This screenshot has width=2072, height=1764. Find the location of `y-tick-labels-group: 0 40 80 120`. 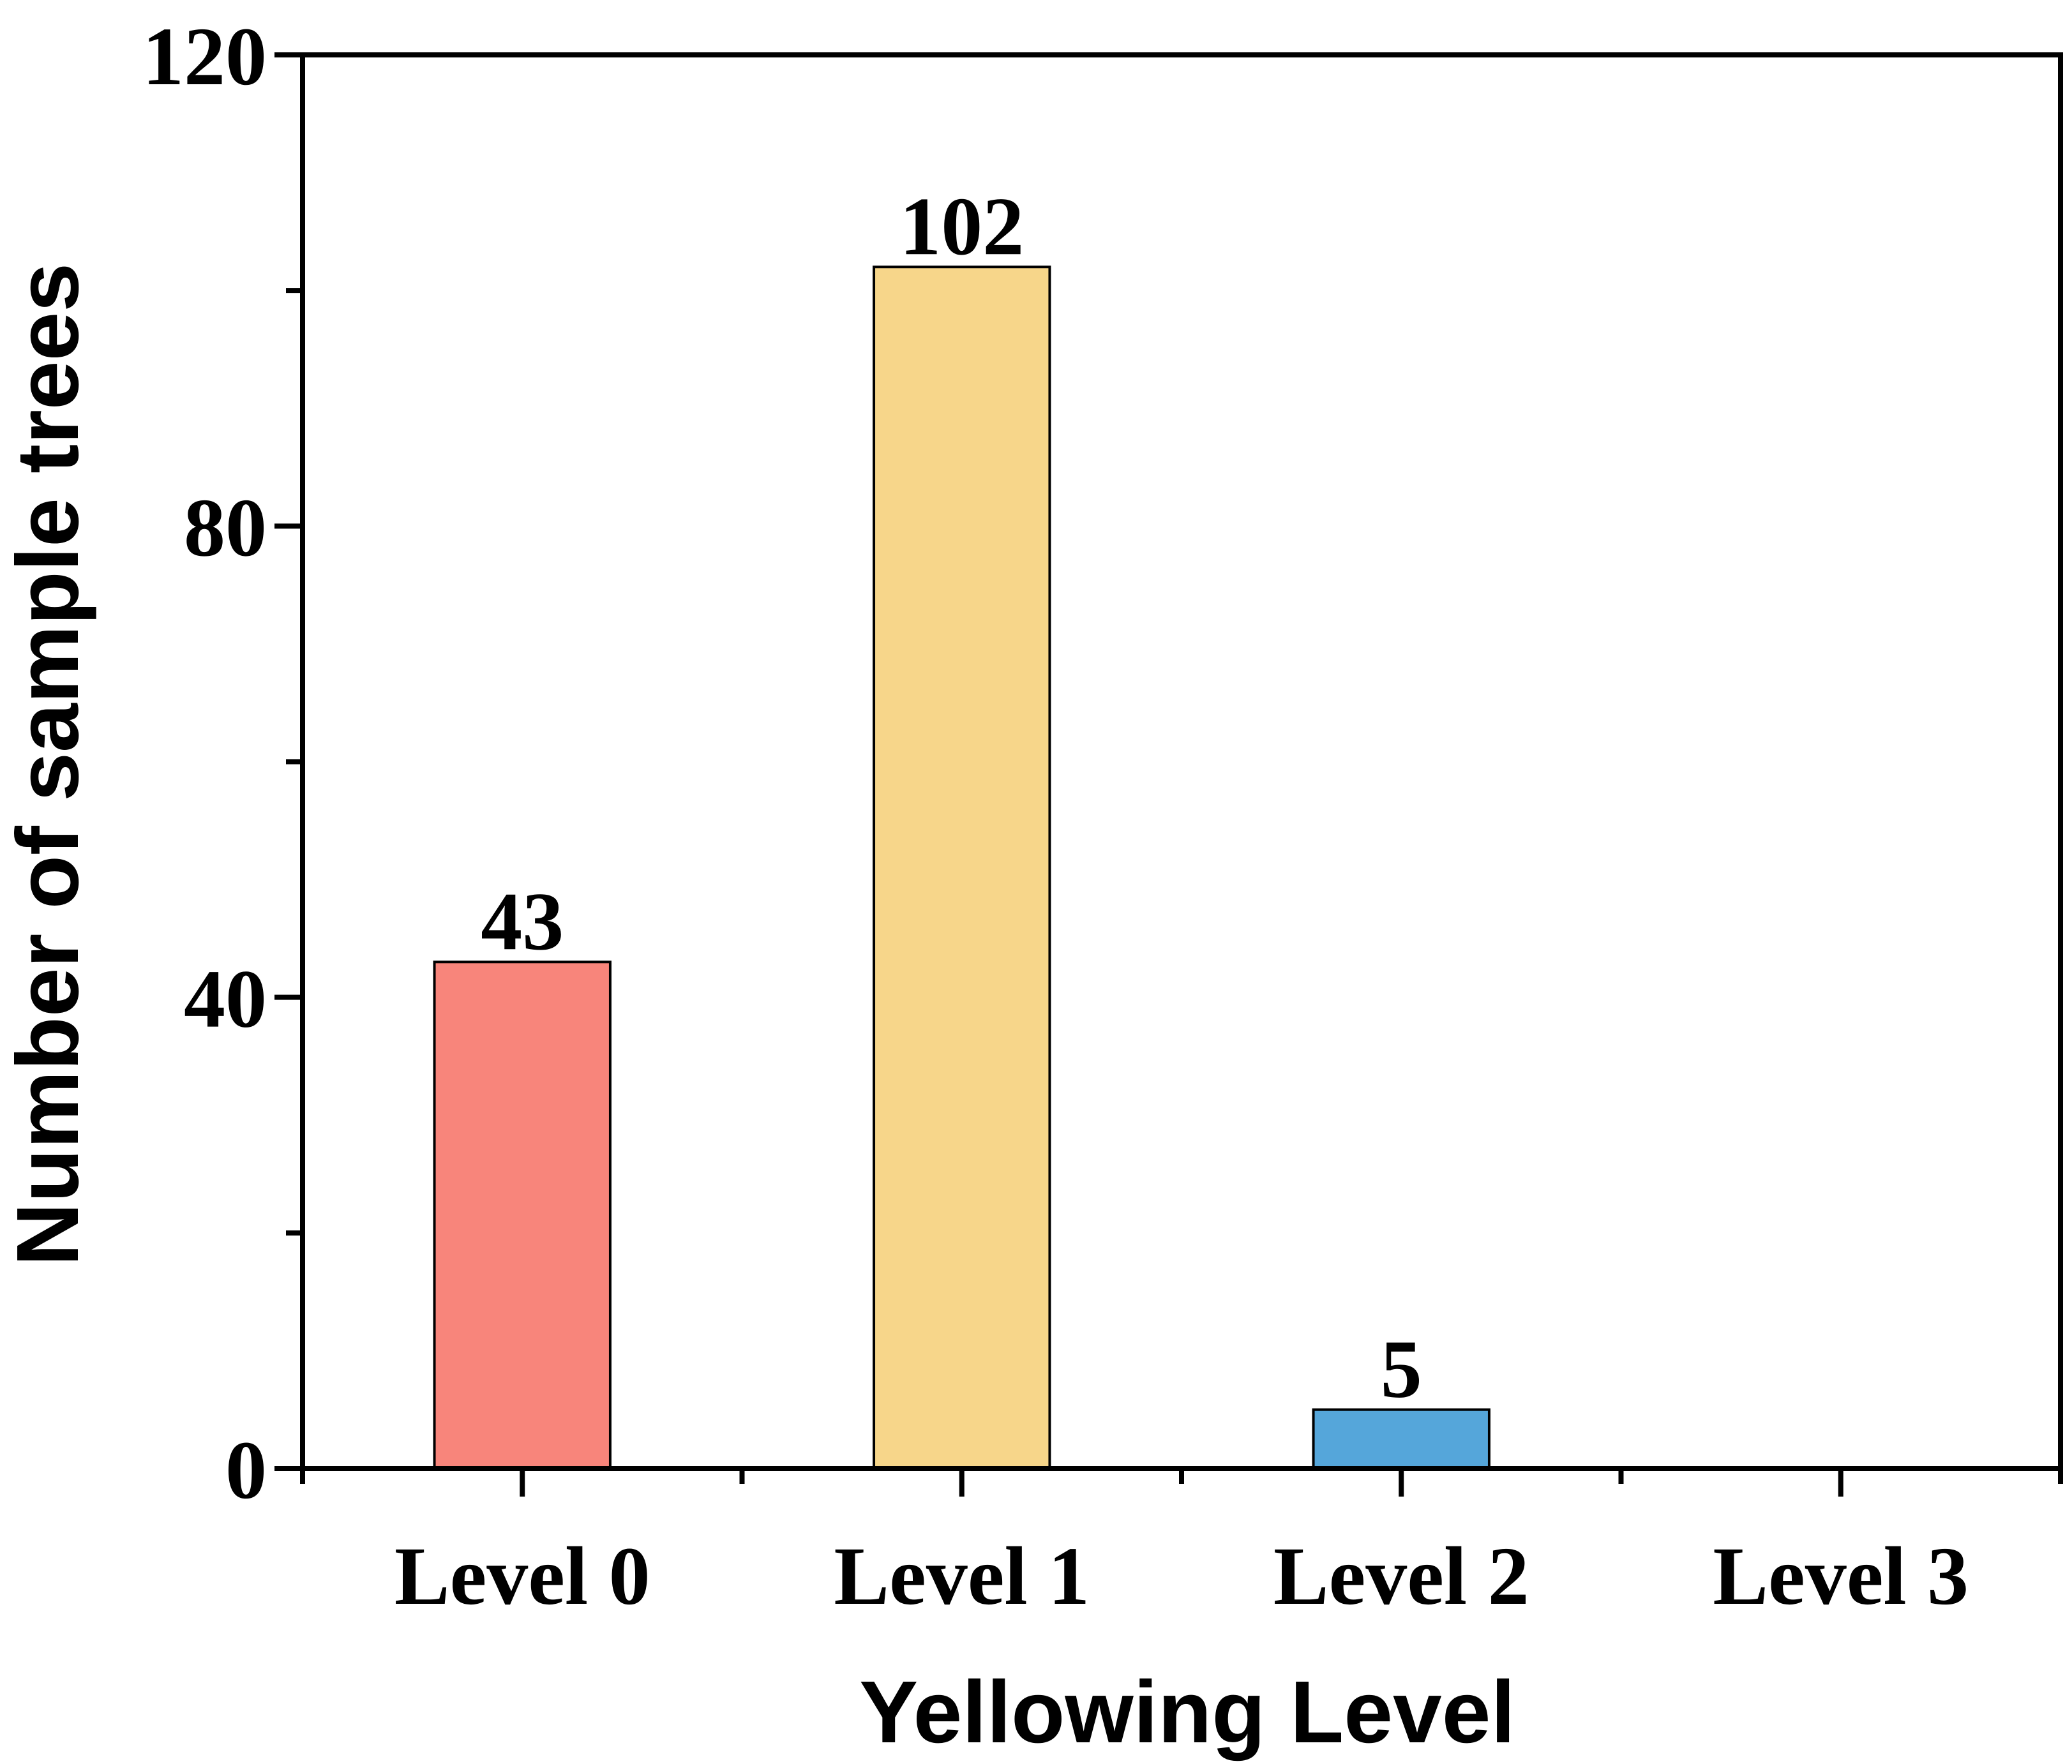

y-tick-labels-group: 0 40 80 120 is located at coordinates (204, 763).